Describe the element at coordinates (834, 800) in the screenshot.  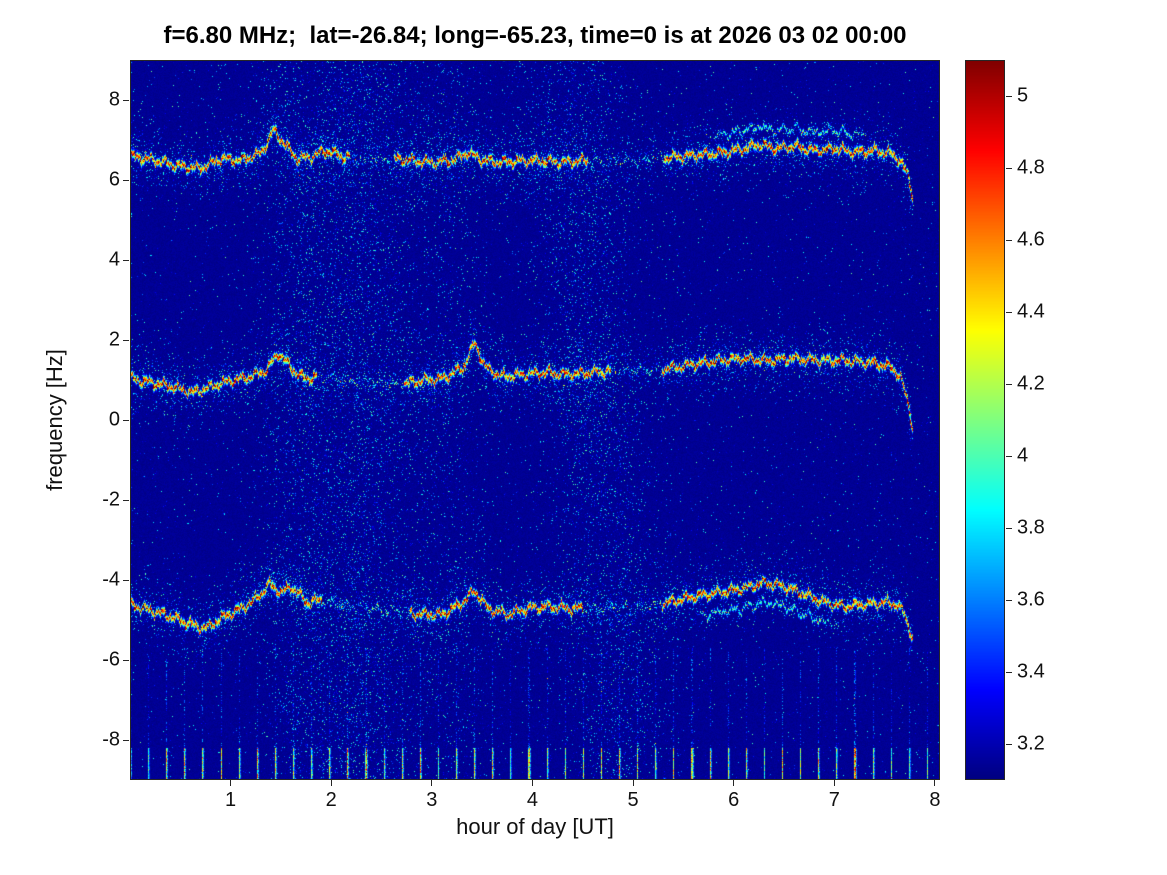
I see `x-tick-label: 7` at that location.